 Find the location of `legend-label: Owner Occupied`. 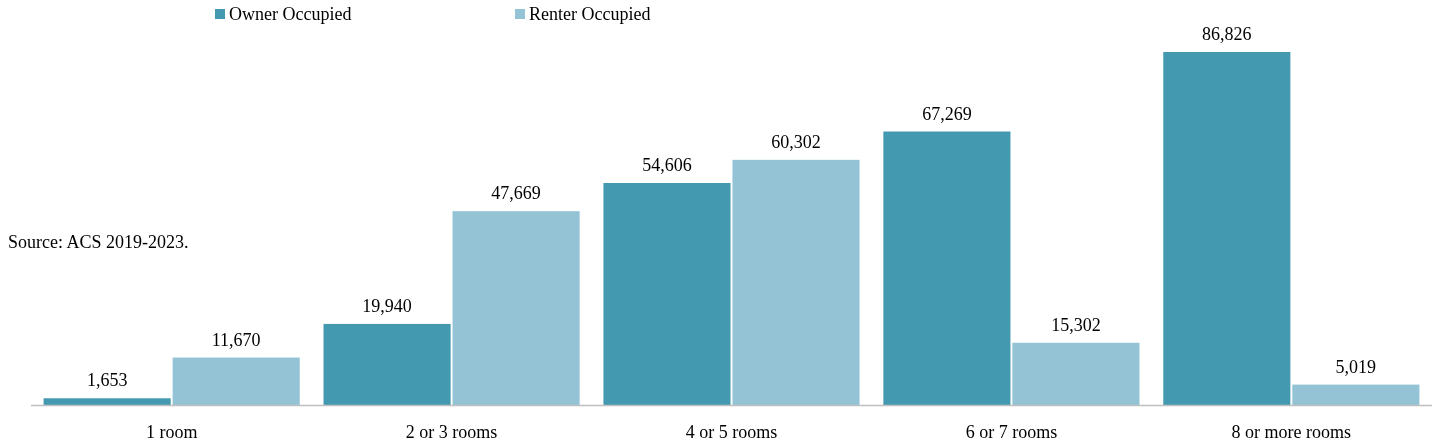

legend-label: Owner Occupied is located at coordinates (290, 14).